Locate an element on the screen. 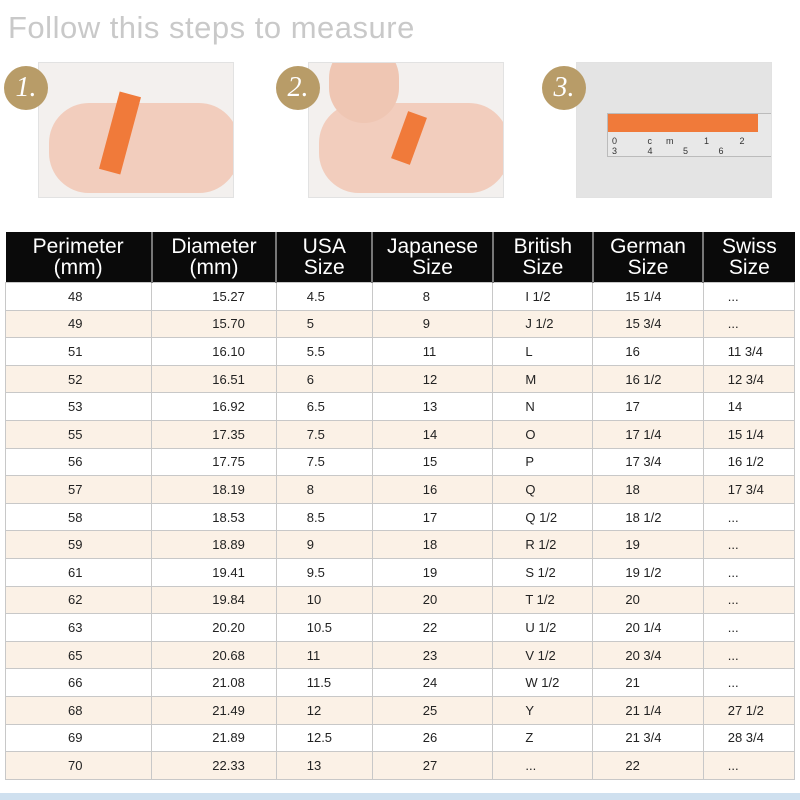 The width and height of the screenshot is (800, 800). column-header: German Size is located at coordinates (647, 257).